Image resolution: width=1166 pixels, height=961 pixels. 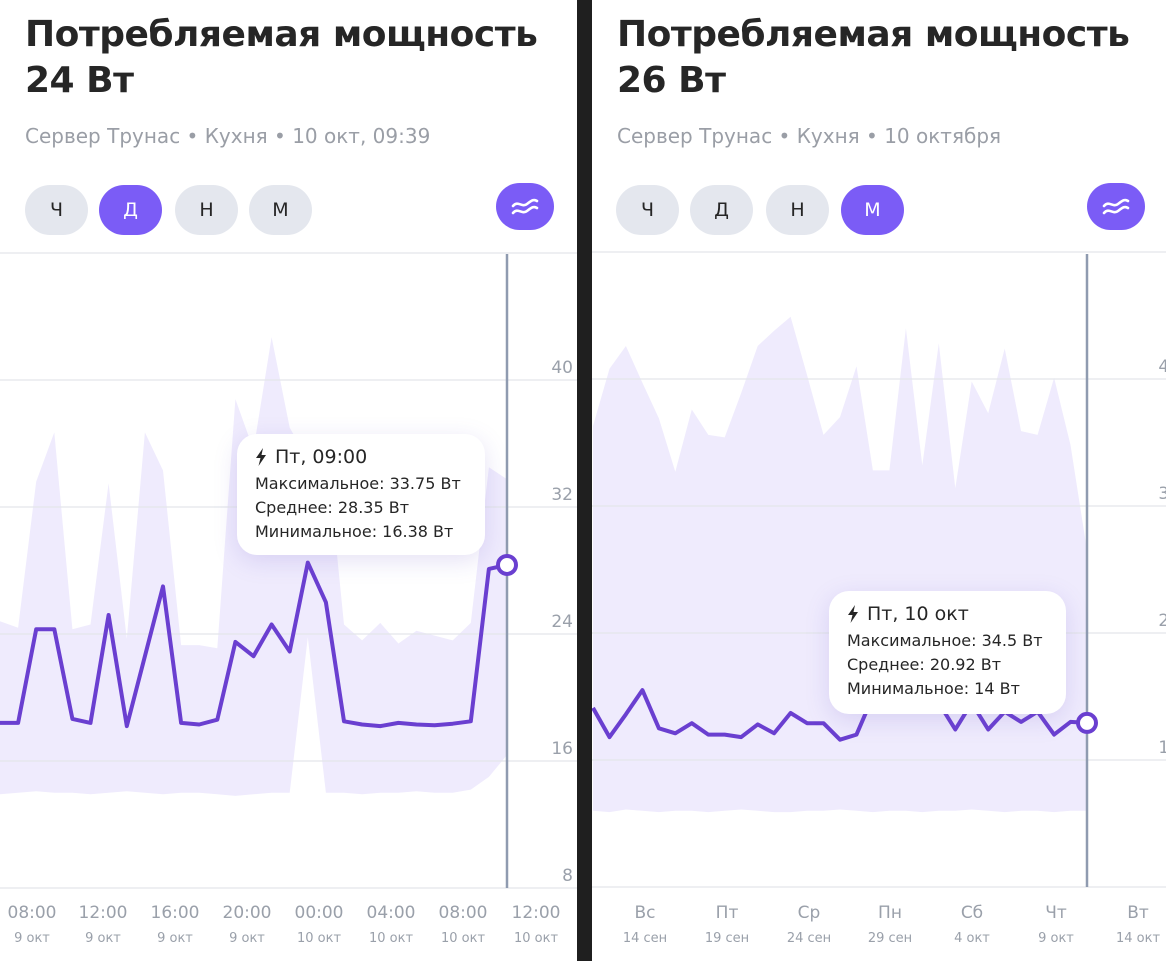 I want to click on tooltip-max: Максимальное: 33.75 Вт, so click(x=358, y=483).